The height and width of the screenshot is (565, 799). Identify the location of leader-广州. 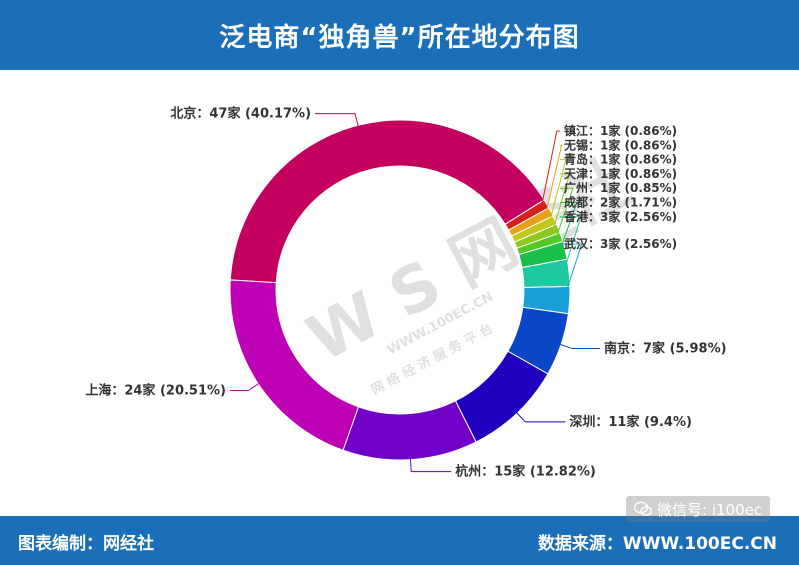
(564, 213).